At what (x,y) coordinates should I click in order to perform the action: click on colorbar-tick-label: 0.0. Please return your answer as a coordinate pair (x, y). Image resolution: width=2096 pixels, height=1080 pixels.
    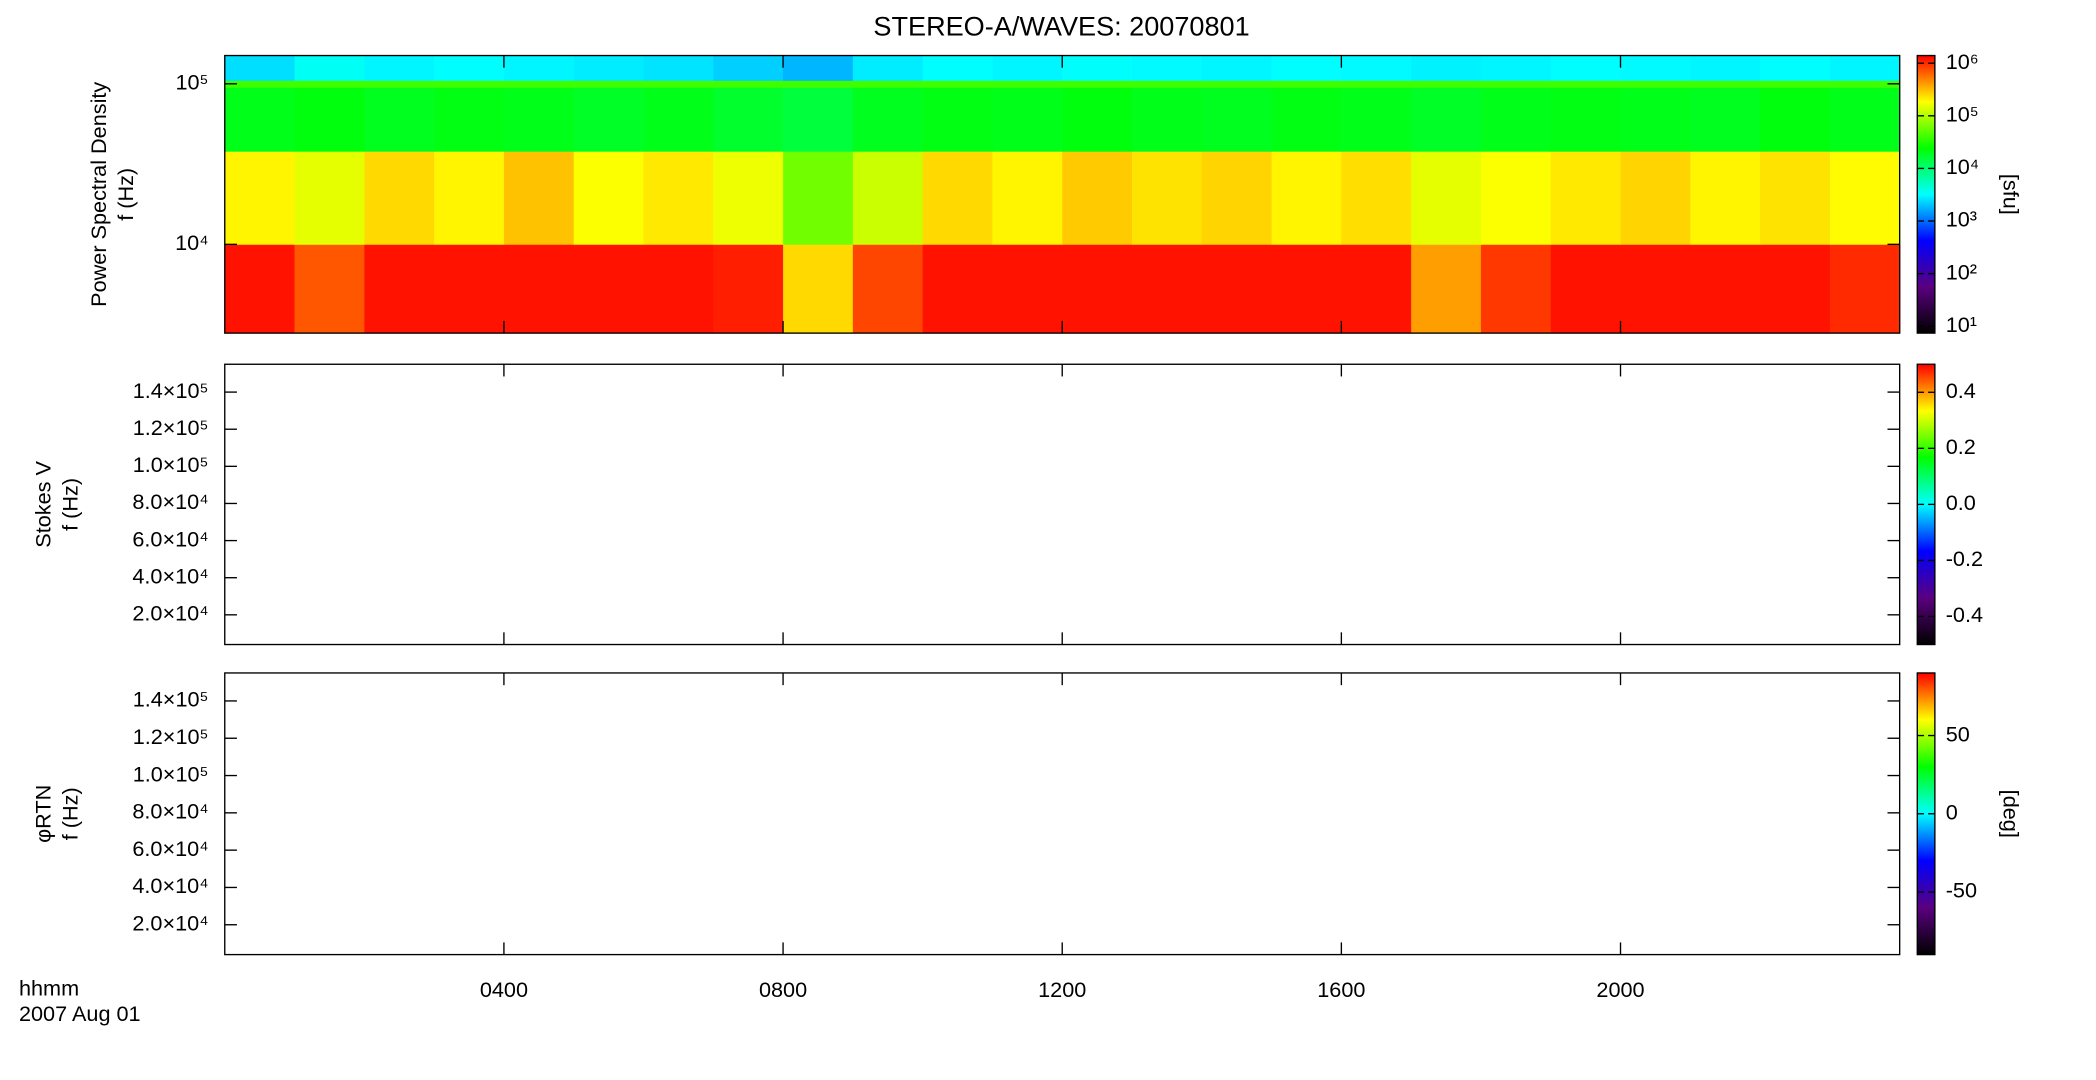
    Looking at the image, I should click on (1961, 502).